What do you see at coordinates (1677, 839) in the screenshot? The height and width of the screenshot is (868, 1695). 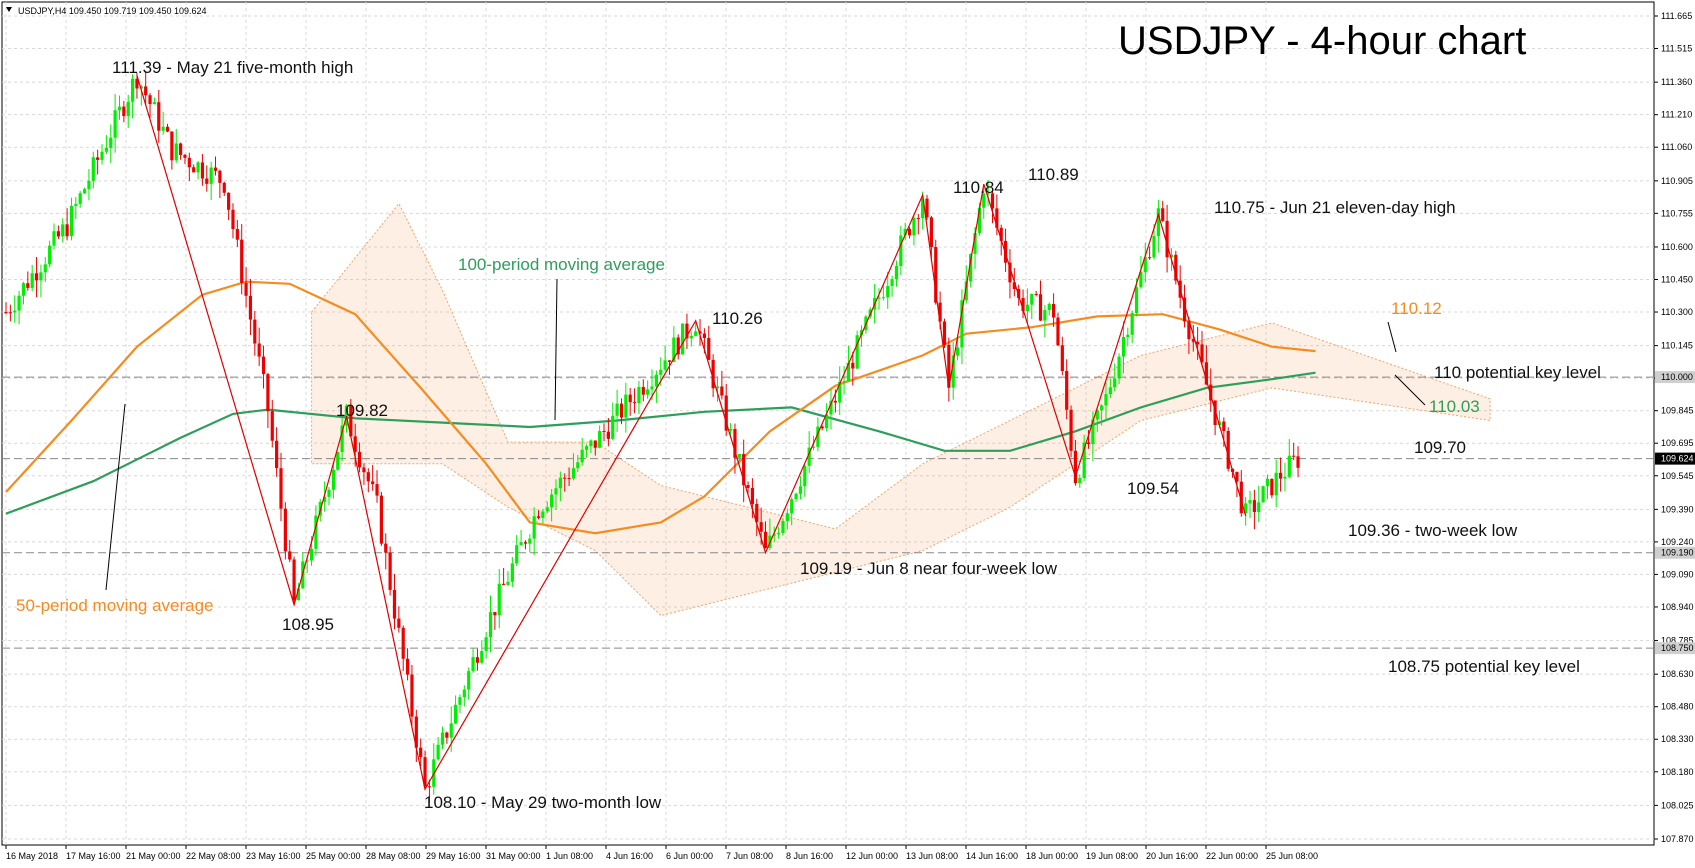 I see `y-tick-label: 107.870` at bounding box center [1677, 839].